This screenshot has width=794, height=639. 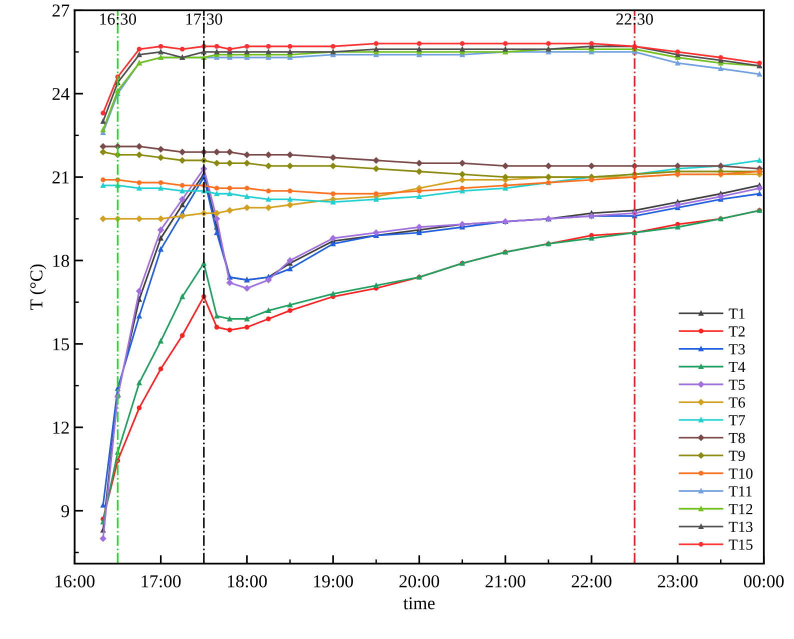 I want to click on y-tick-label: 9, so click(x=65, y=511).